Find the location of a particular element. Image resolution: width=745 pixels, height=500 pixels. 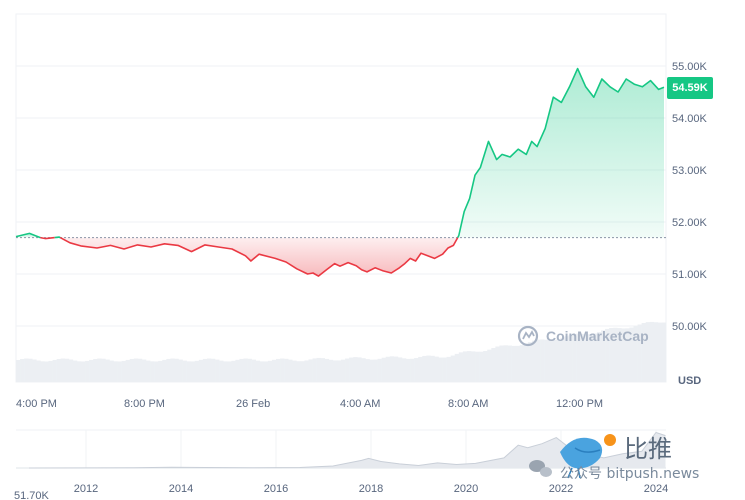

price-line-up is located at coordinates (560, 152).